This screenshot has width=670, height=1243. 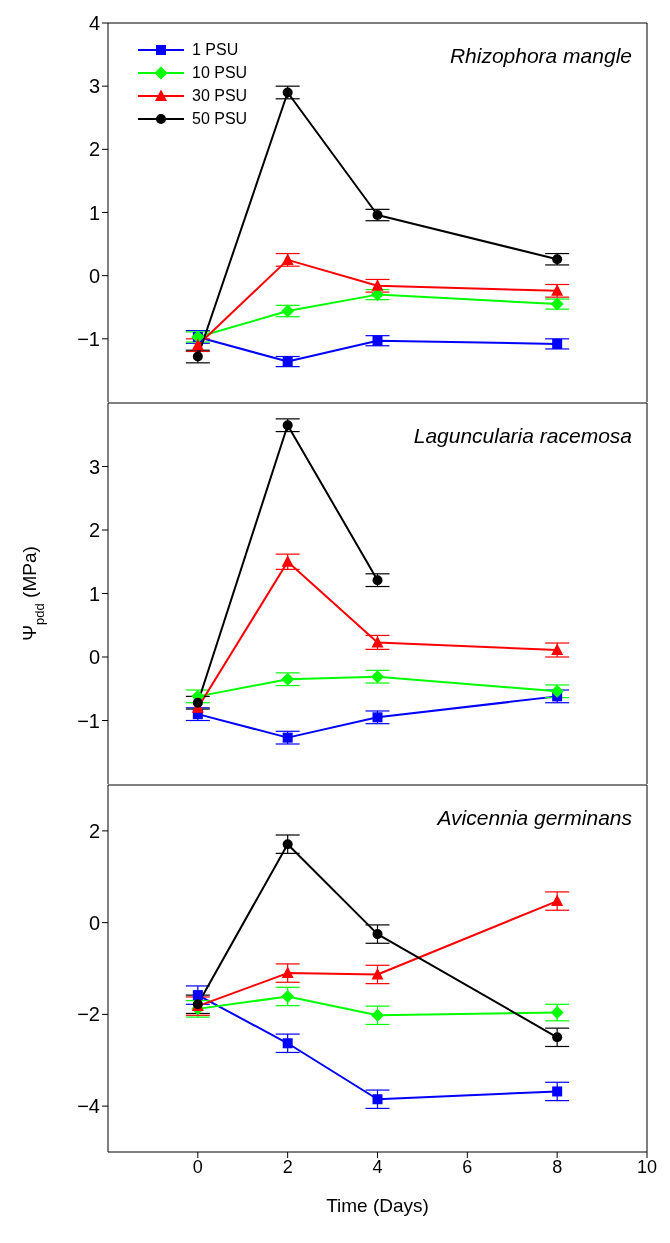 What do you see at coordinates (534, 818) in the screenshot?
I see `text: Avicennia germinans` at bounding box center [534, 818].